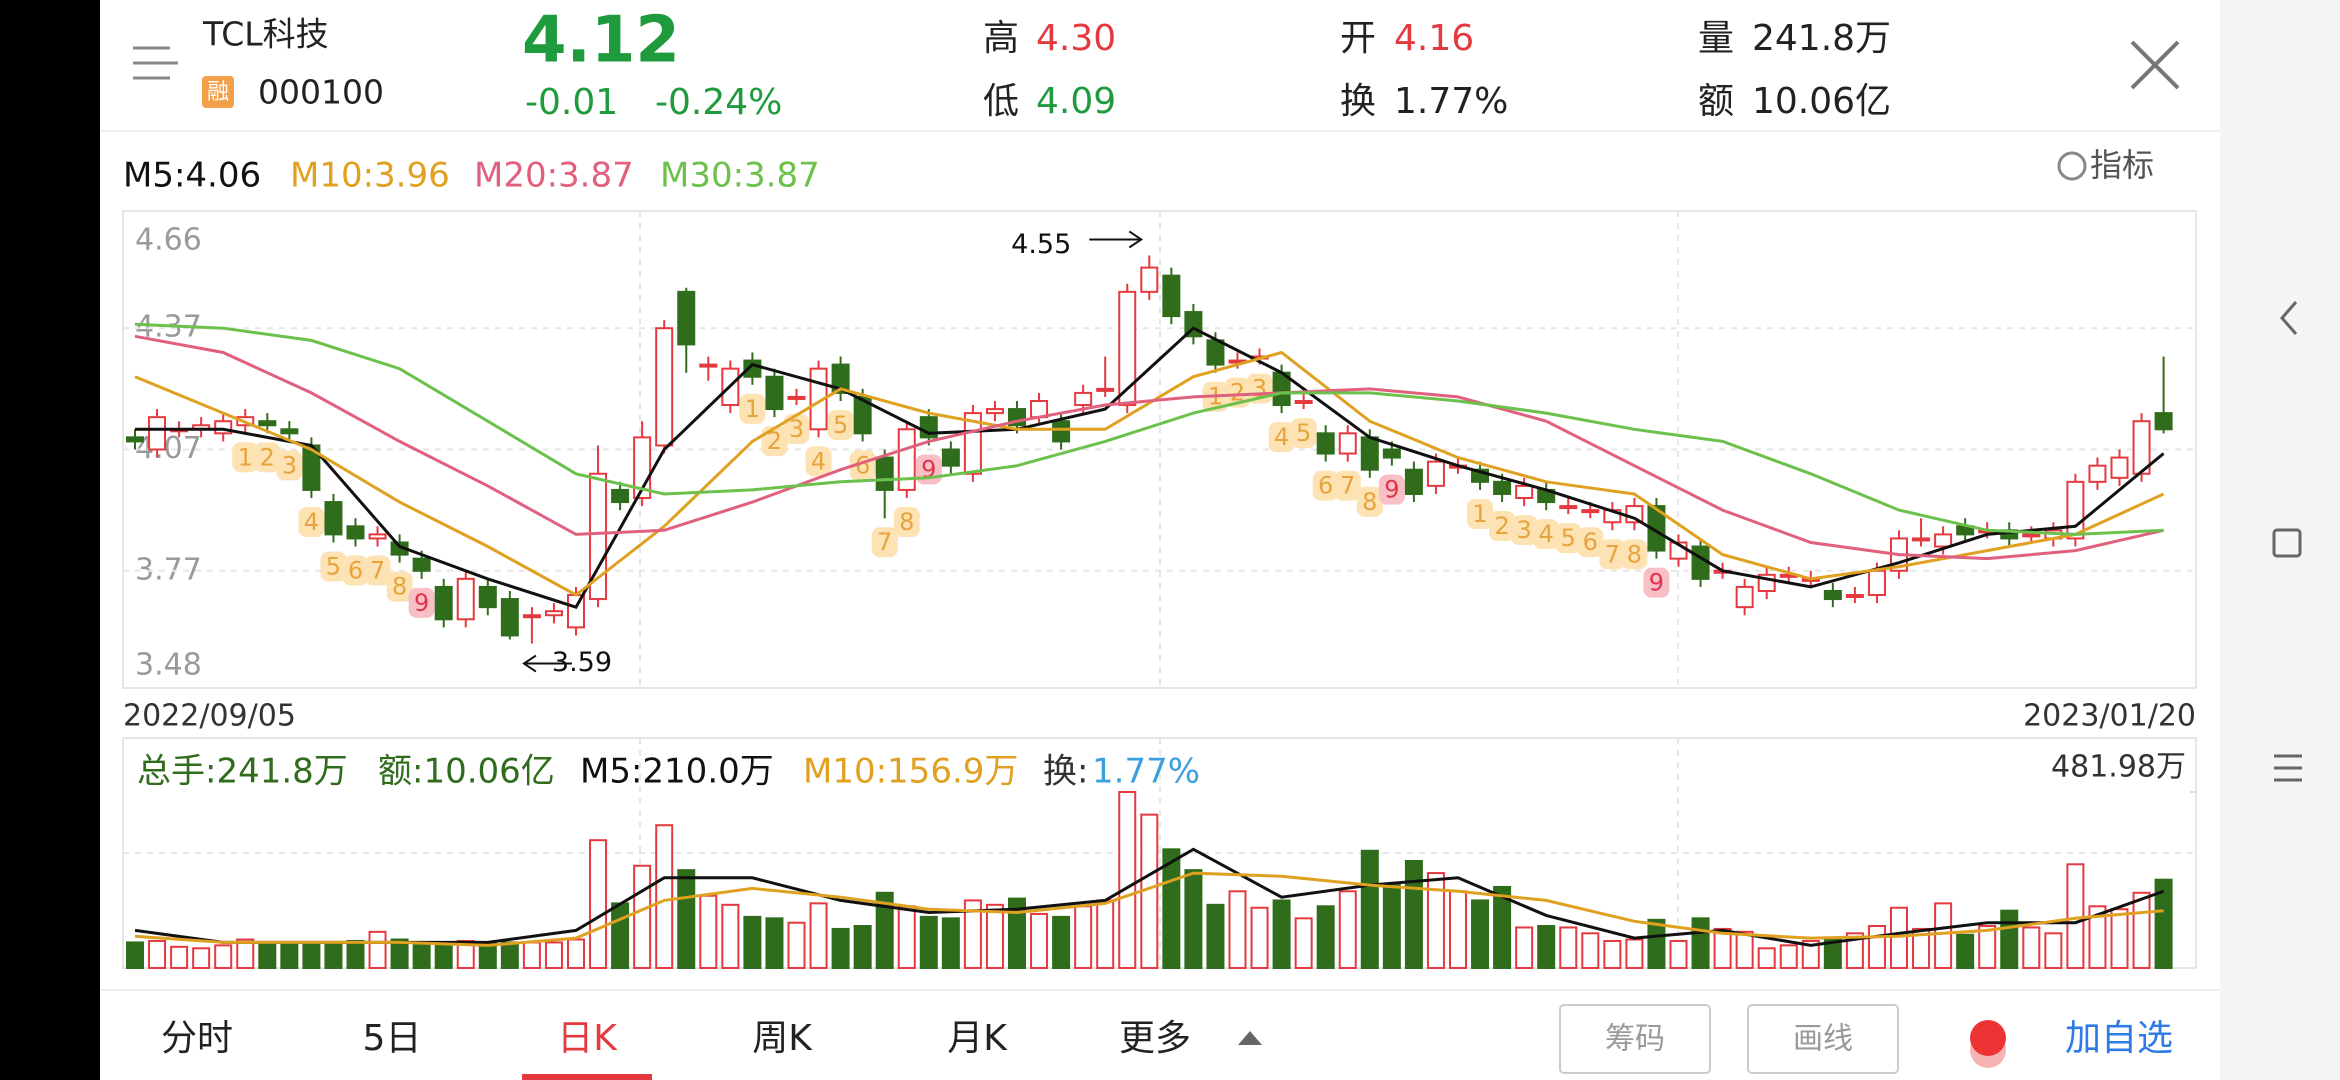 The image size is (2340, 1080). I want to click on close-icon, so click(2155, 65).